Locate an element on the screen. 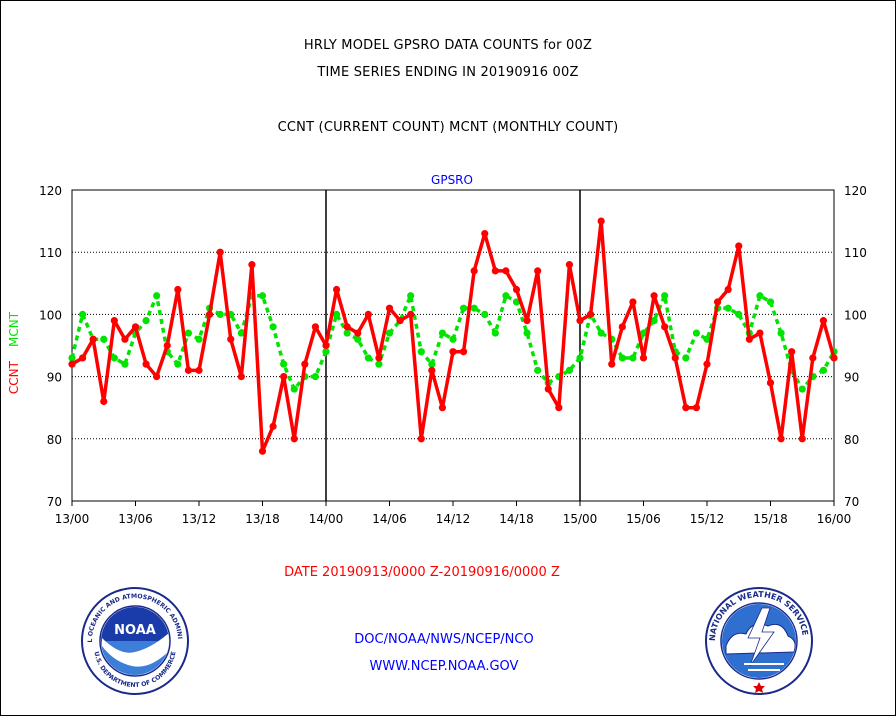  x-tick-label: 14/12 is located at coordinates (453, 519).